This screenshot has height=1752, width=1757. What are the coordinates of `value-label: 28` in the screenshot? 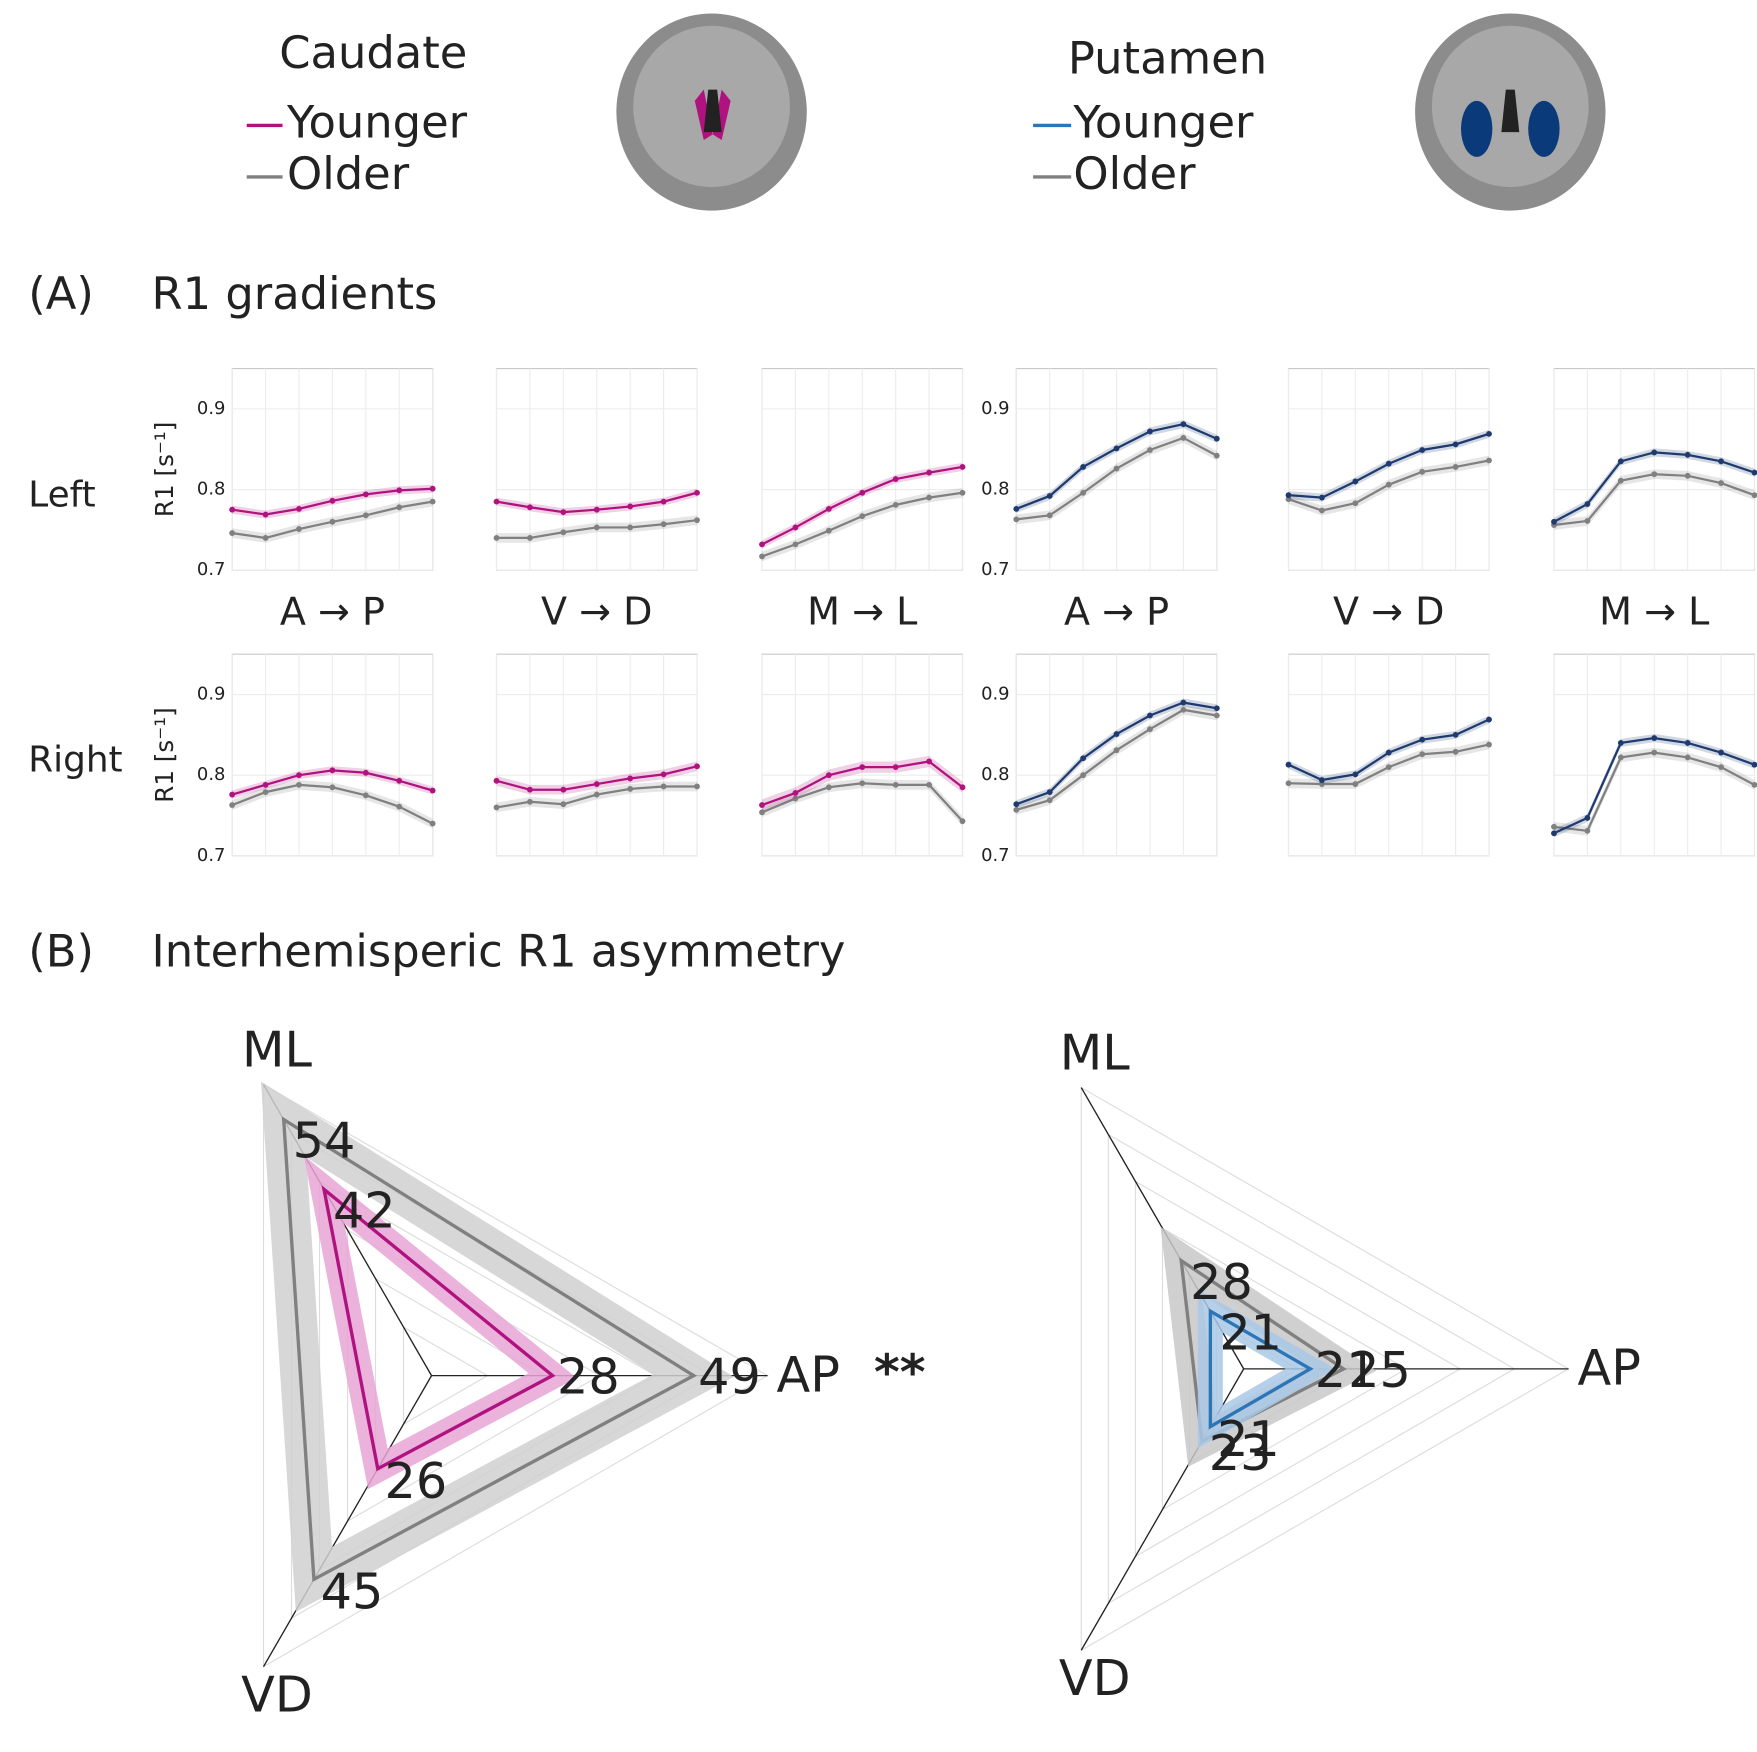 It's located at (588, 1377).